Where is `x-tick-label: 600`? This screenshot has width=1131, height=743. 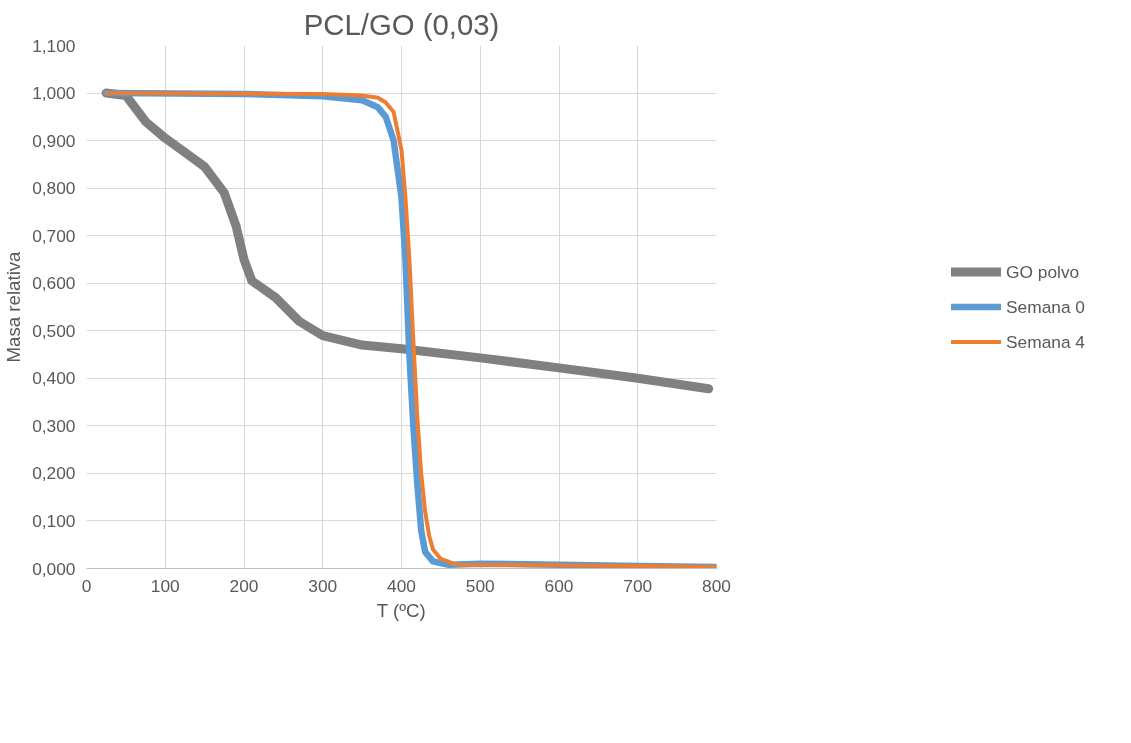
x-tick-label: 600 is located at coordinates (559, 585).